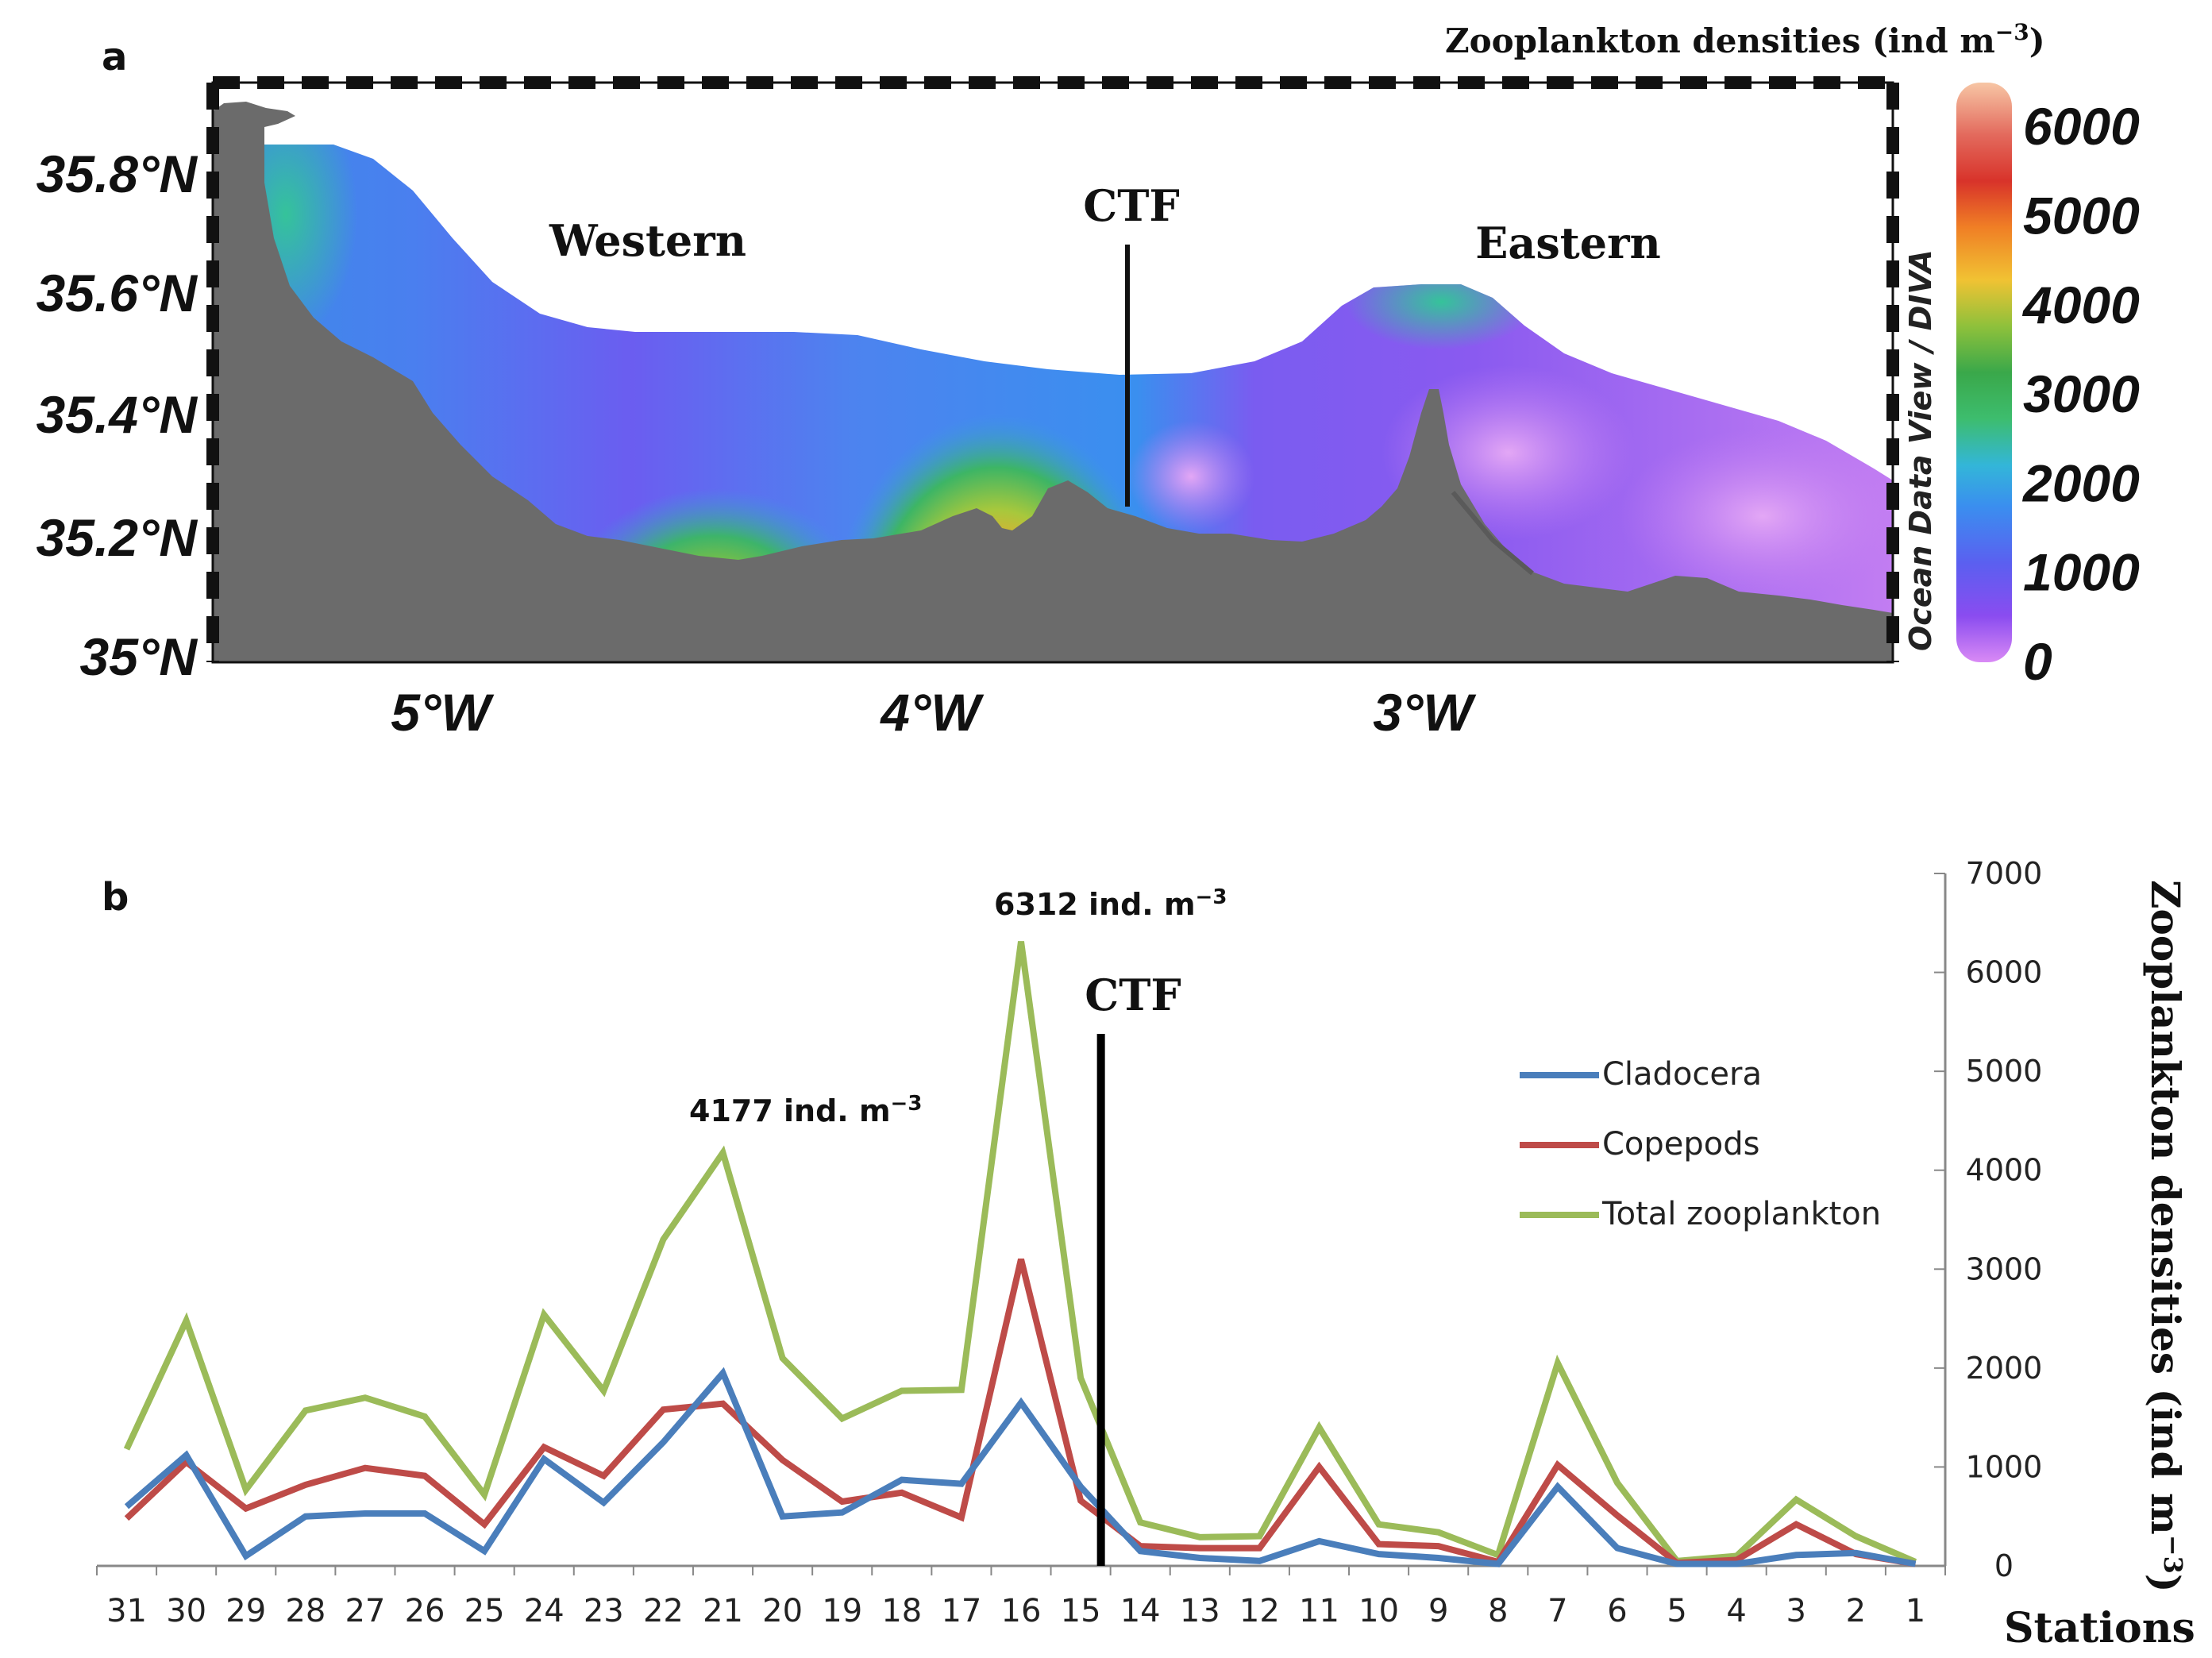 The image size is (2212, 1658). I want to click on lat-tick-35-6: 35.6°N, so click(117, 293).